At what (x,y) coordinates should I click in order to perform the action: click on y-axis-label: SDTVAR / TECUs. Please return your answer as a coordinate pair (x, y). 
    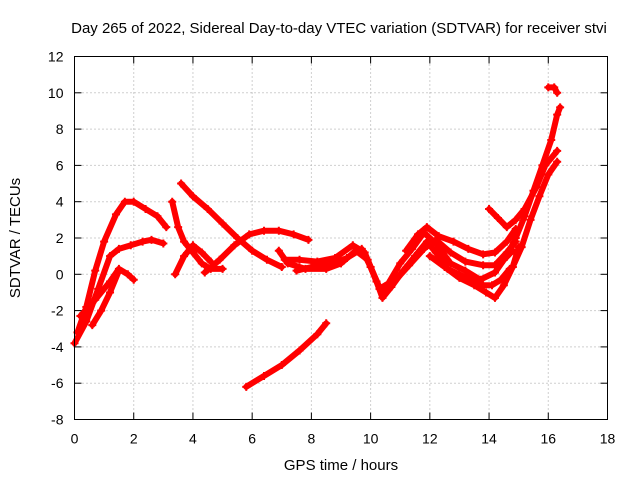
    Looking at the image, I should click on (15, 238).